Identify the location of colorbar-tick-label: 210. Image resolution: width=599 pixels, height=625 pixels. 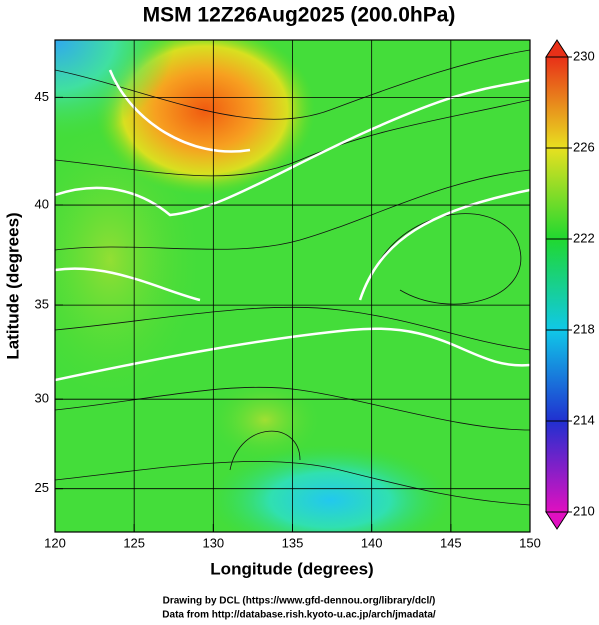
(584, 510).